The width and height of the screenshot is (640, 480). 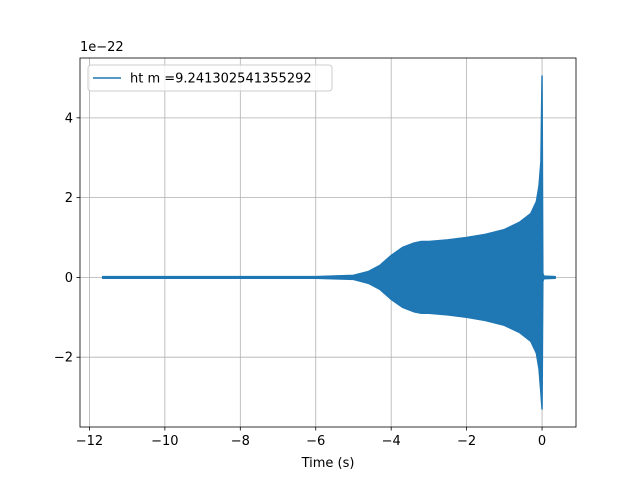 I want to click on x-tick-label: −6, so click(x=315, y=441).